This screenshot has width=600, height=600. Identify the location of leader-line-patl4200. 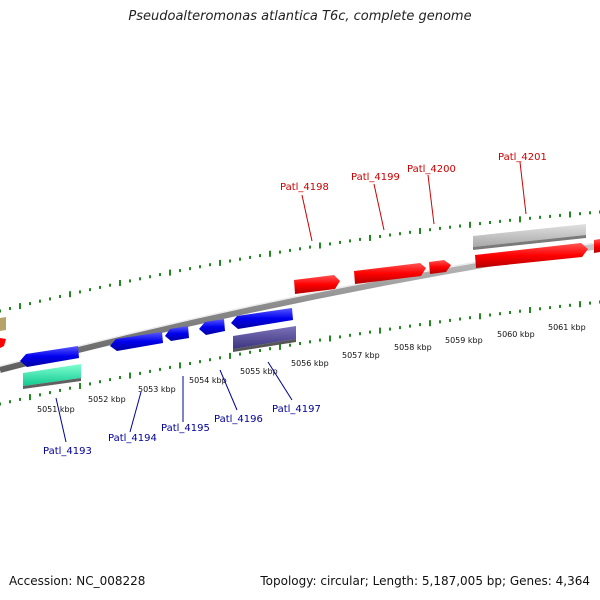
(431, 199).